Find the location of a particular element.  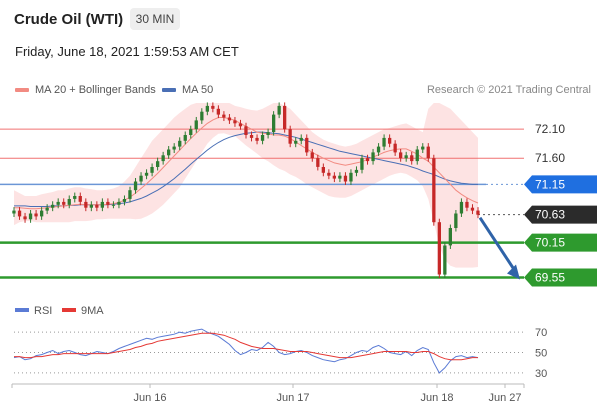

level-label: 71.60 is located at coordinates (550, 158).